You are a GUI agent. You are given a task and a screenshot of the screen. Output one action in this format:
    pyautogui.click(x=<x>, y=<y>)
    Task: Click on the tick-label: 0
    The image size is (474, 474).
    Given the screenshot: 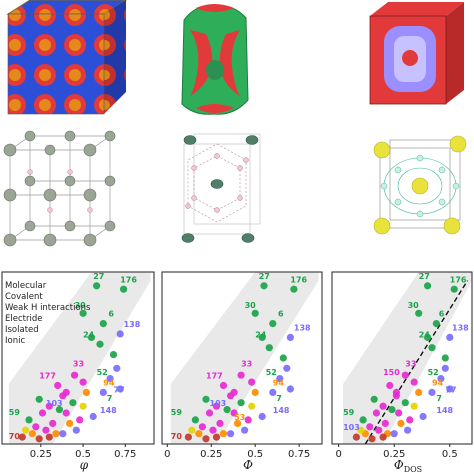 What is the action you would take?
    pyautogui.click(x=338, y=454)
    